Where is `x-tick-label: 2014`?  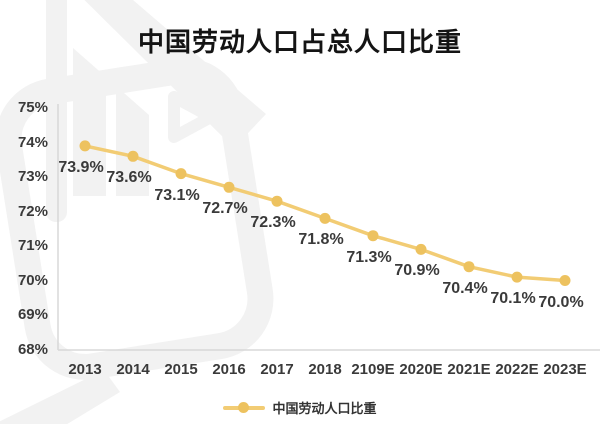 x-tick-label: 2014 is located at coordinates (133, 369).